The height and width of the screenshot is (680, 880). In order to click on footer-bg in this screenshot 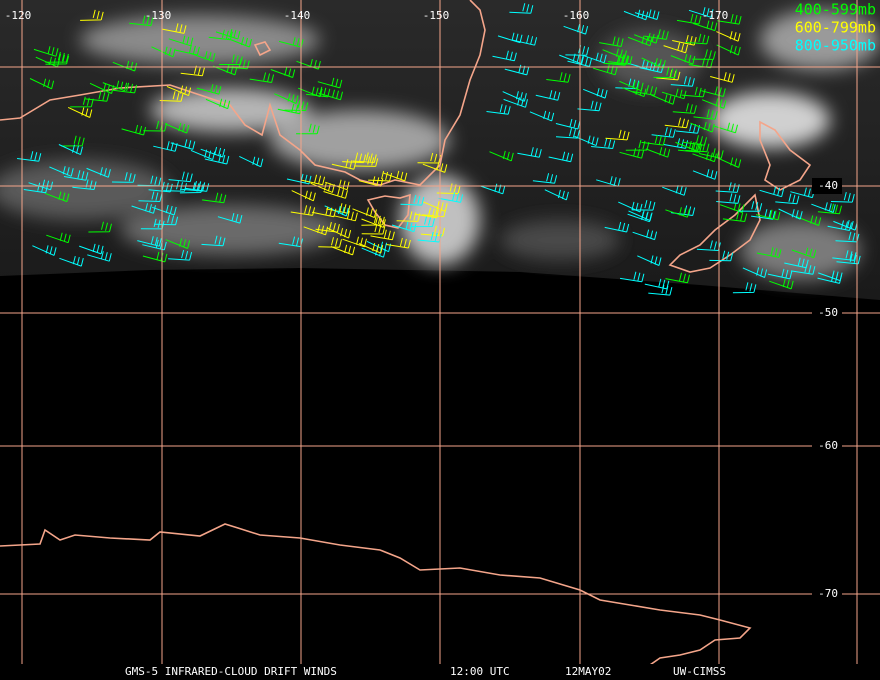, I will do `click(440, 672)`.